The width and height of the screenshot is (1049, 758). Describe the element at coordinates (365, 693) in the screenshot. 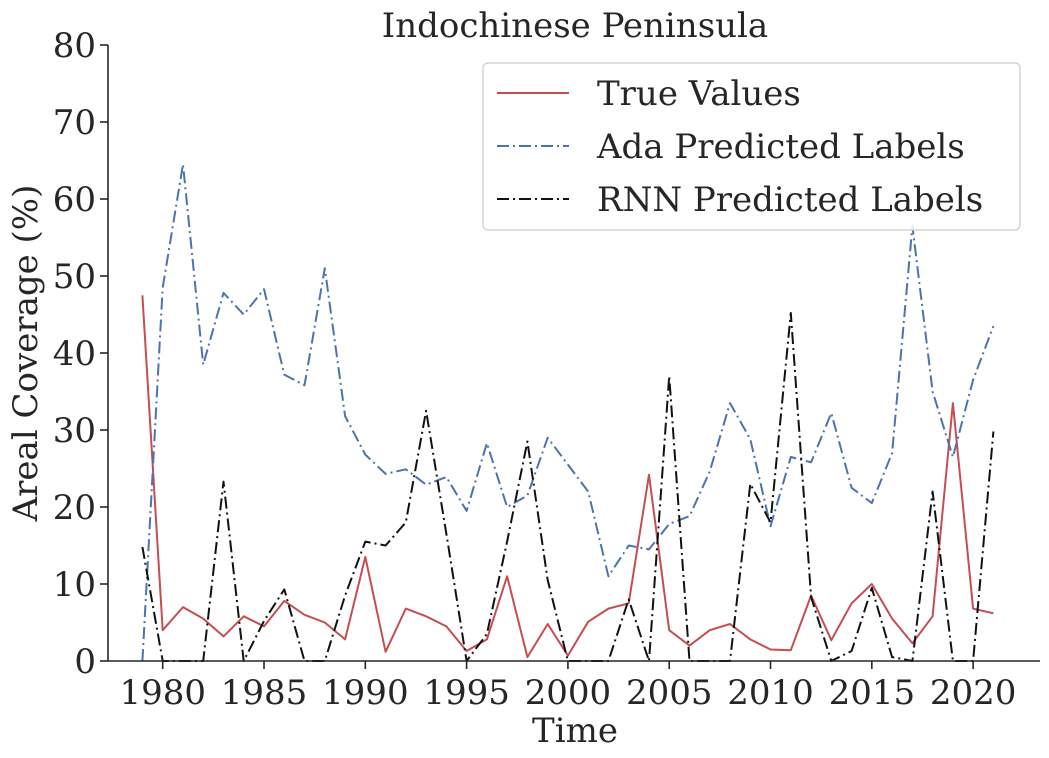

I see `x-tick-label: 1990` at that location.